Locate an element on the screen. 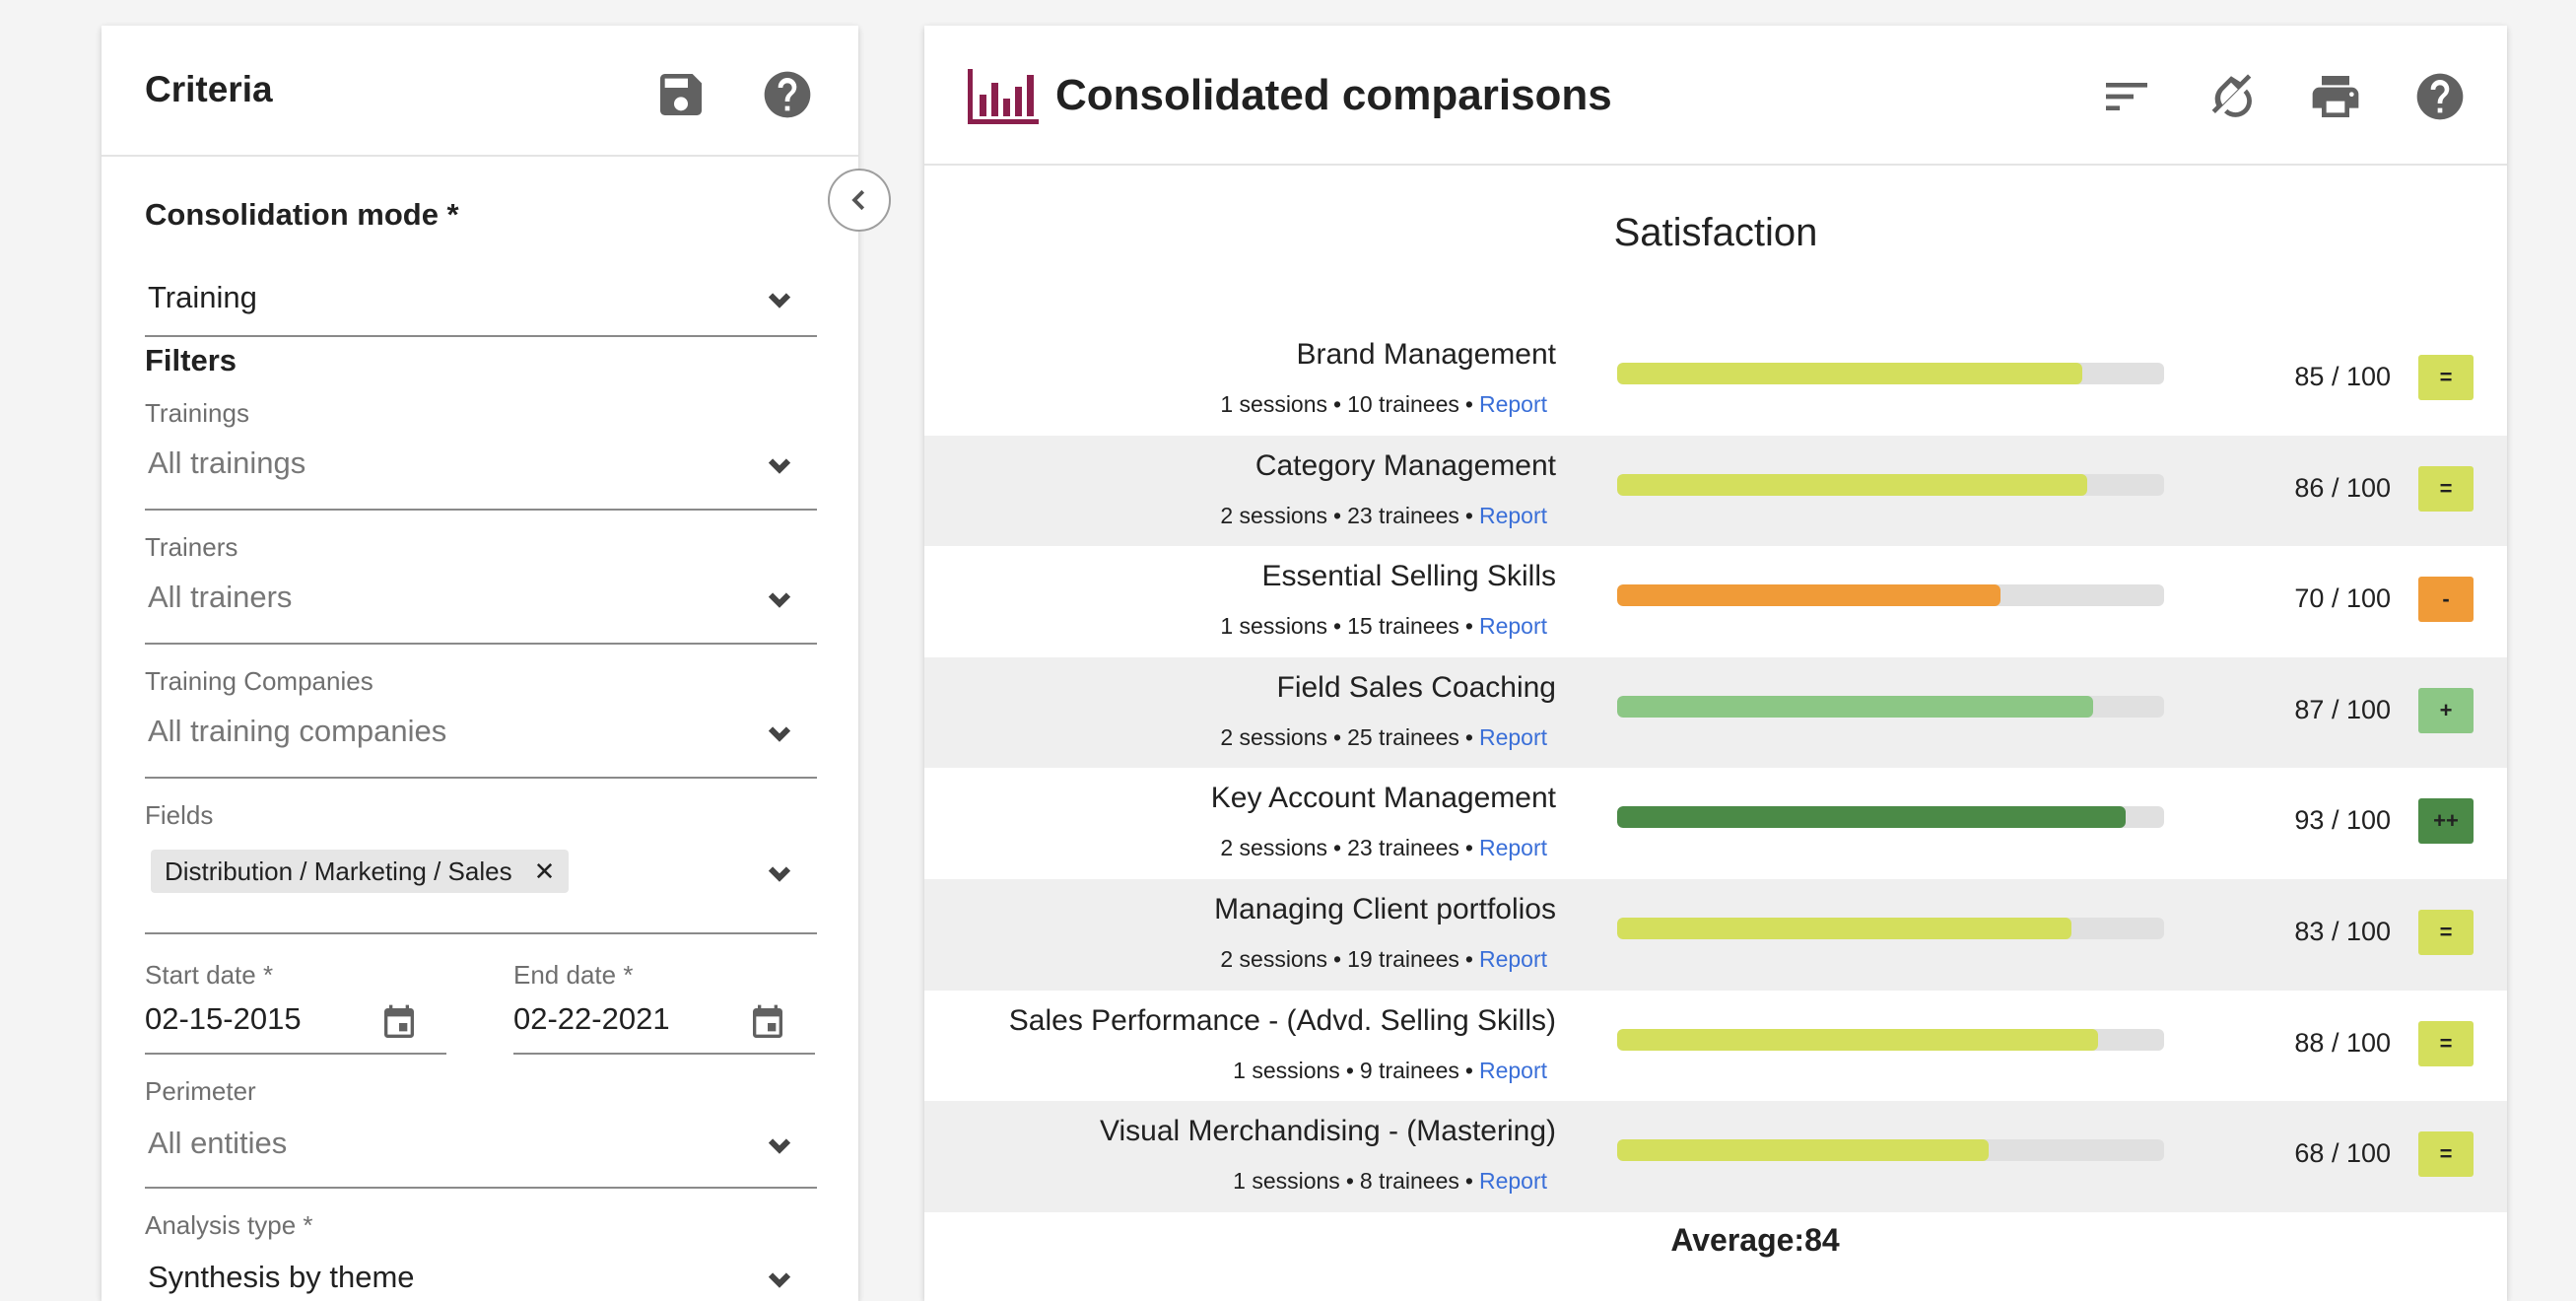 The height and width of the screenshot is (1301, 2576). trainees-count: 15 trainees is located at coordinates (1403, 627).